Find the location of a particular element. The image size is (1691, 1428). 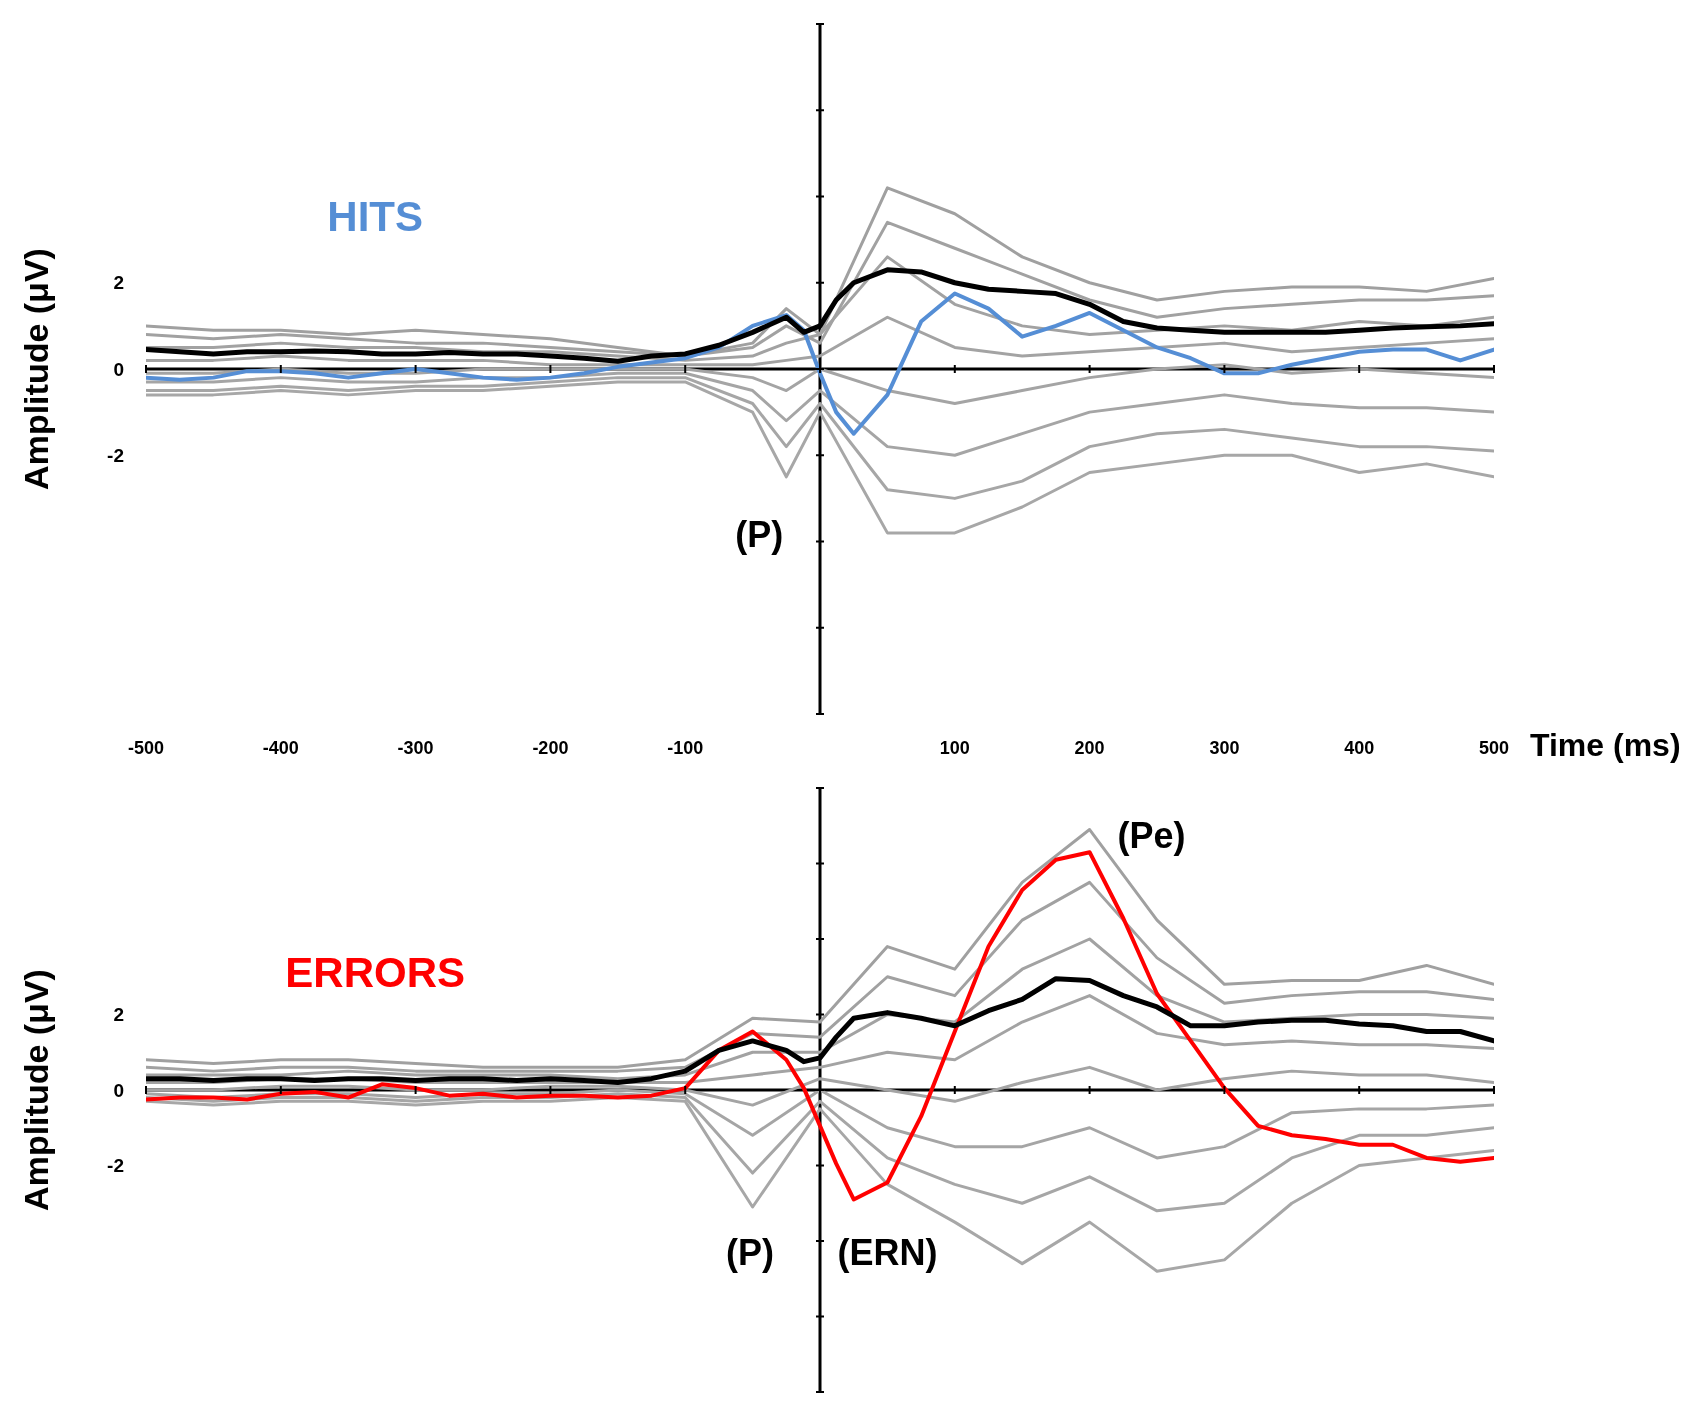

x-tick-label: -100 is located at coordinates (685, 748).